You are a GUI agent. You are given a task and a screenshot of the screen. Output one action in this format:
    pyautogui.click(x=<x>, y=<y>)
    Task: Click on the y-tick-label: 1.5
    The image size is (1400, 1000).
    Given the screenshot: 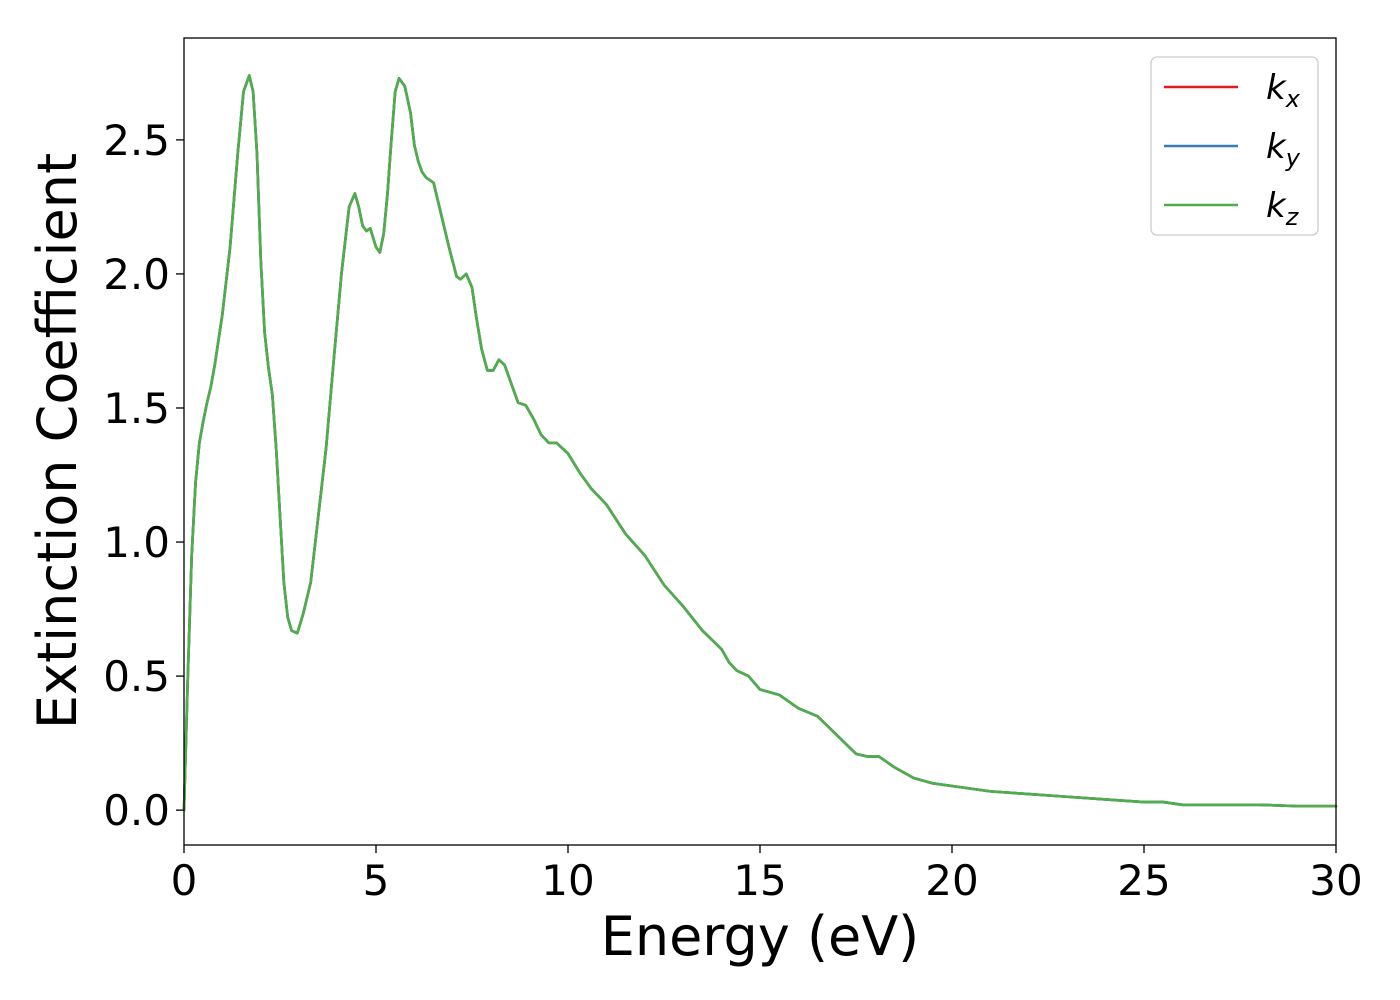 What is the action you would take?
    pyautogui.click(x=136, y=408)
    